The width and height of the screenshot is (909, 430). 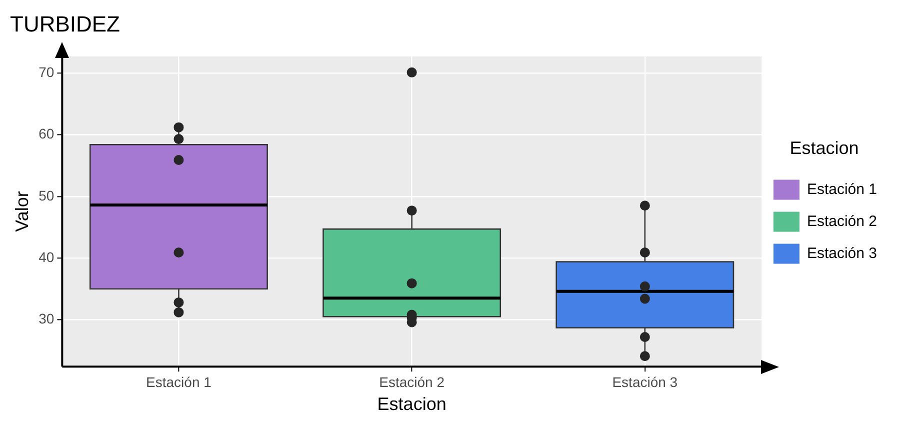 What do you see at coordinates (179, 382) in the screenshot?
I see `x-tick-label: Estación 1` at bounding box center [179, 382].